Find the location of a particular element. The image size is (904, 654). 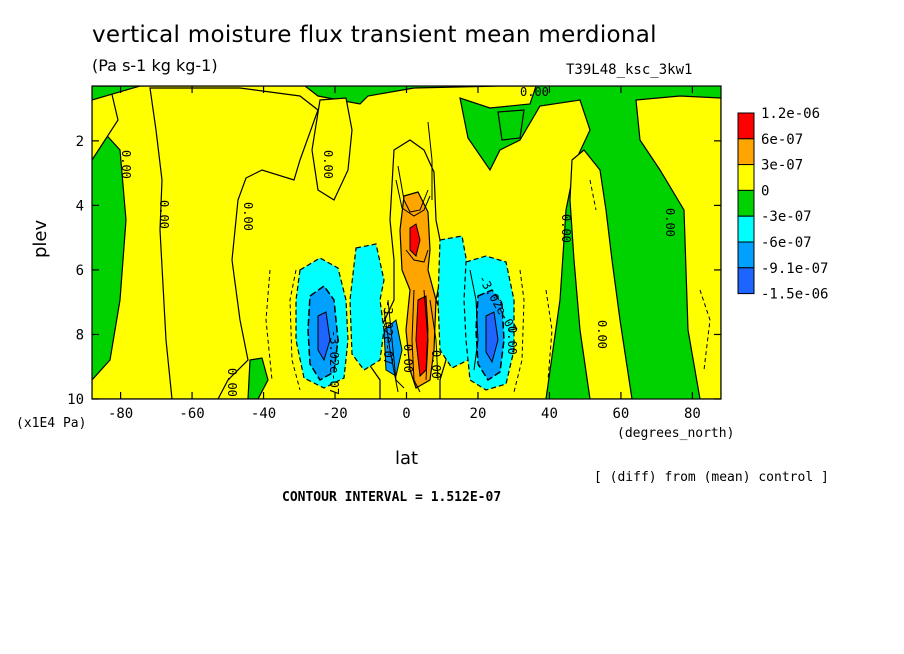

field-region-negative is located at coordinates (367, 307).